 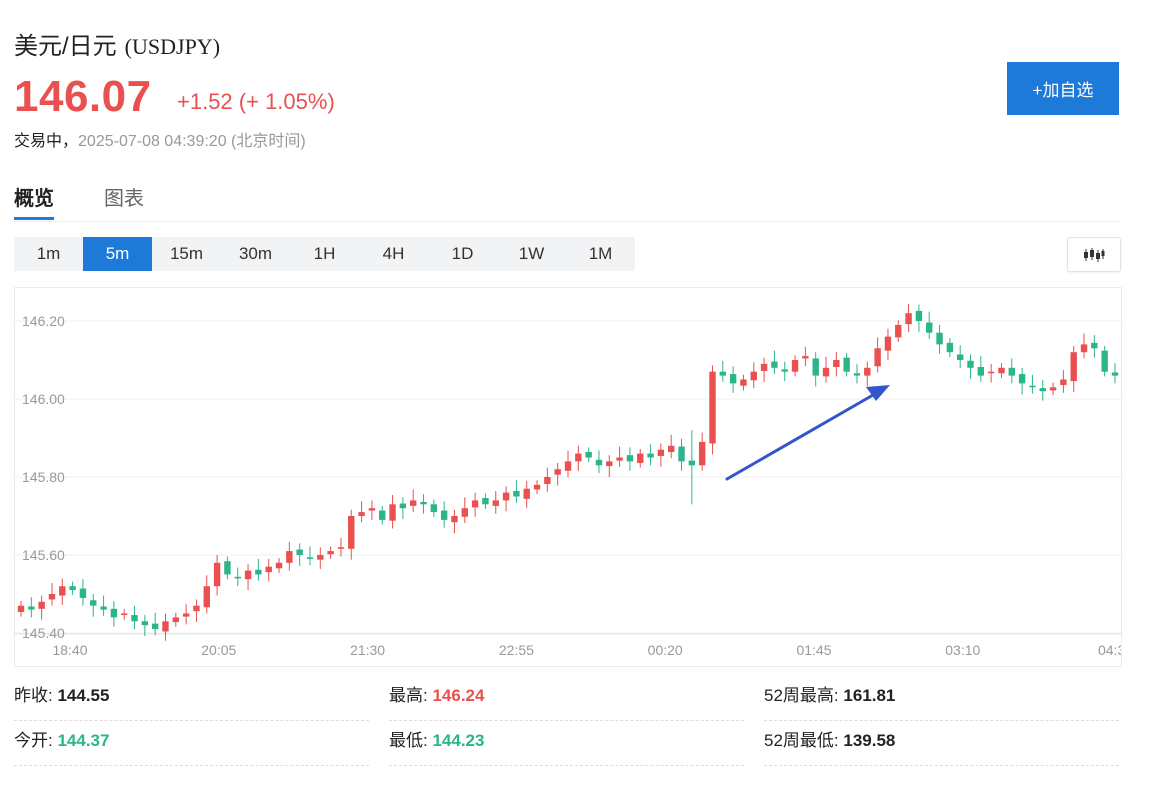 What do you see at coordinates (83, 740) in the screenshot?
I see `stat-value: 144.37` at bounding box center [83, 740].